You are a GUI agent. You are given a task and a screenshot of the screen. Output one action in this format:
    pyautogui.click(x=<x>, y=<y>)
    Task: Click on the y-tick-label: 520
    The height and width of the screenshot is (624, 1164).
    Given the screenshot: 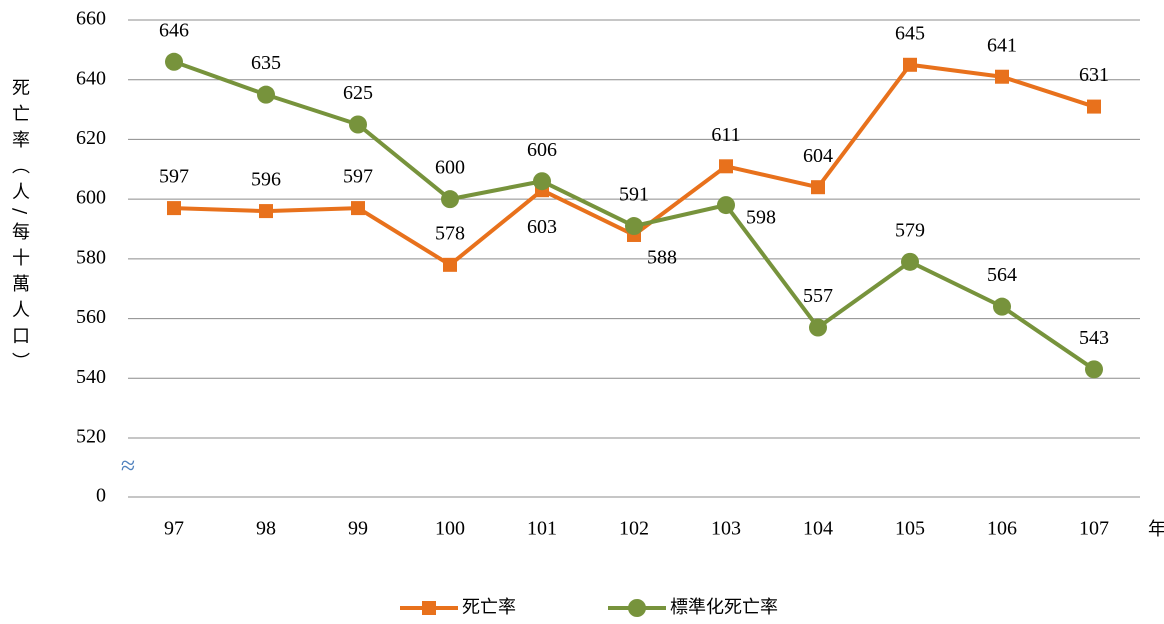 What is the action you would take?
    pyautogui.click(x=91, y=437)
    